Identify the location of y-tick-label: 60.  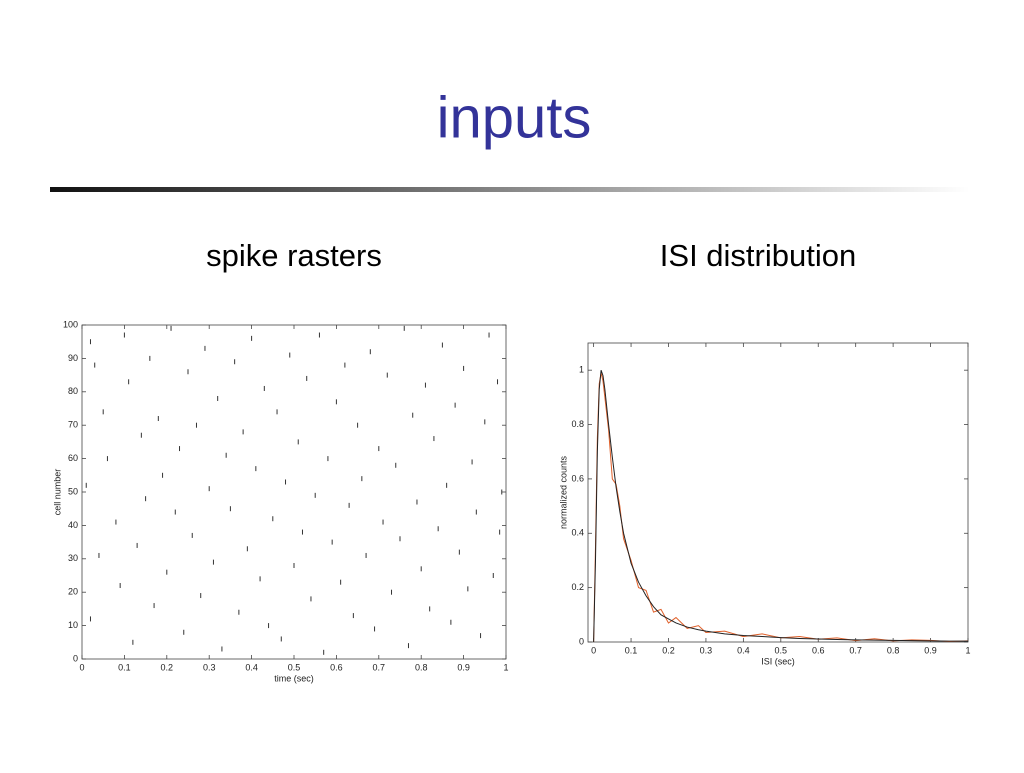
(73, 458).